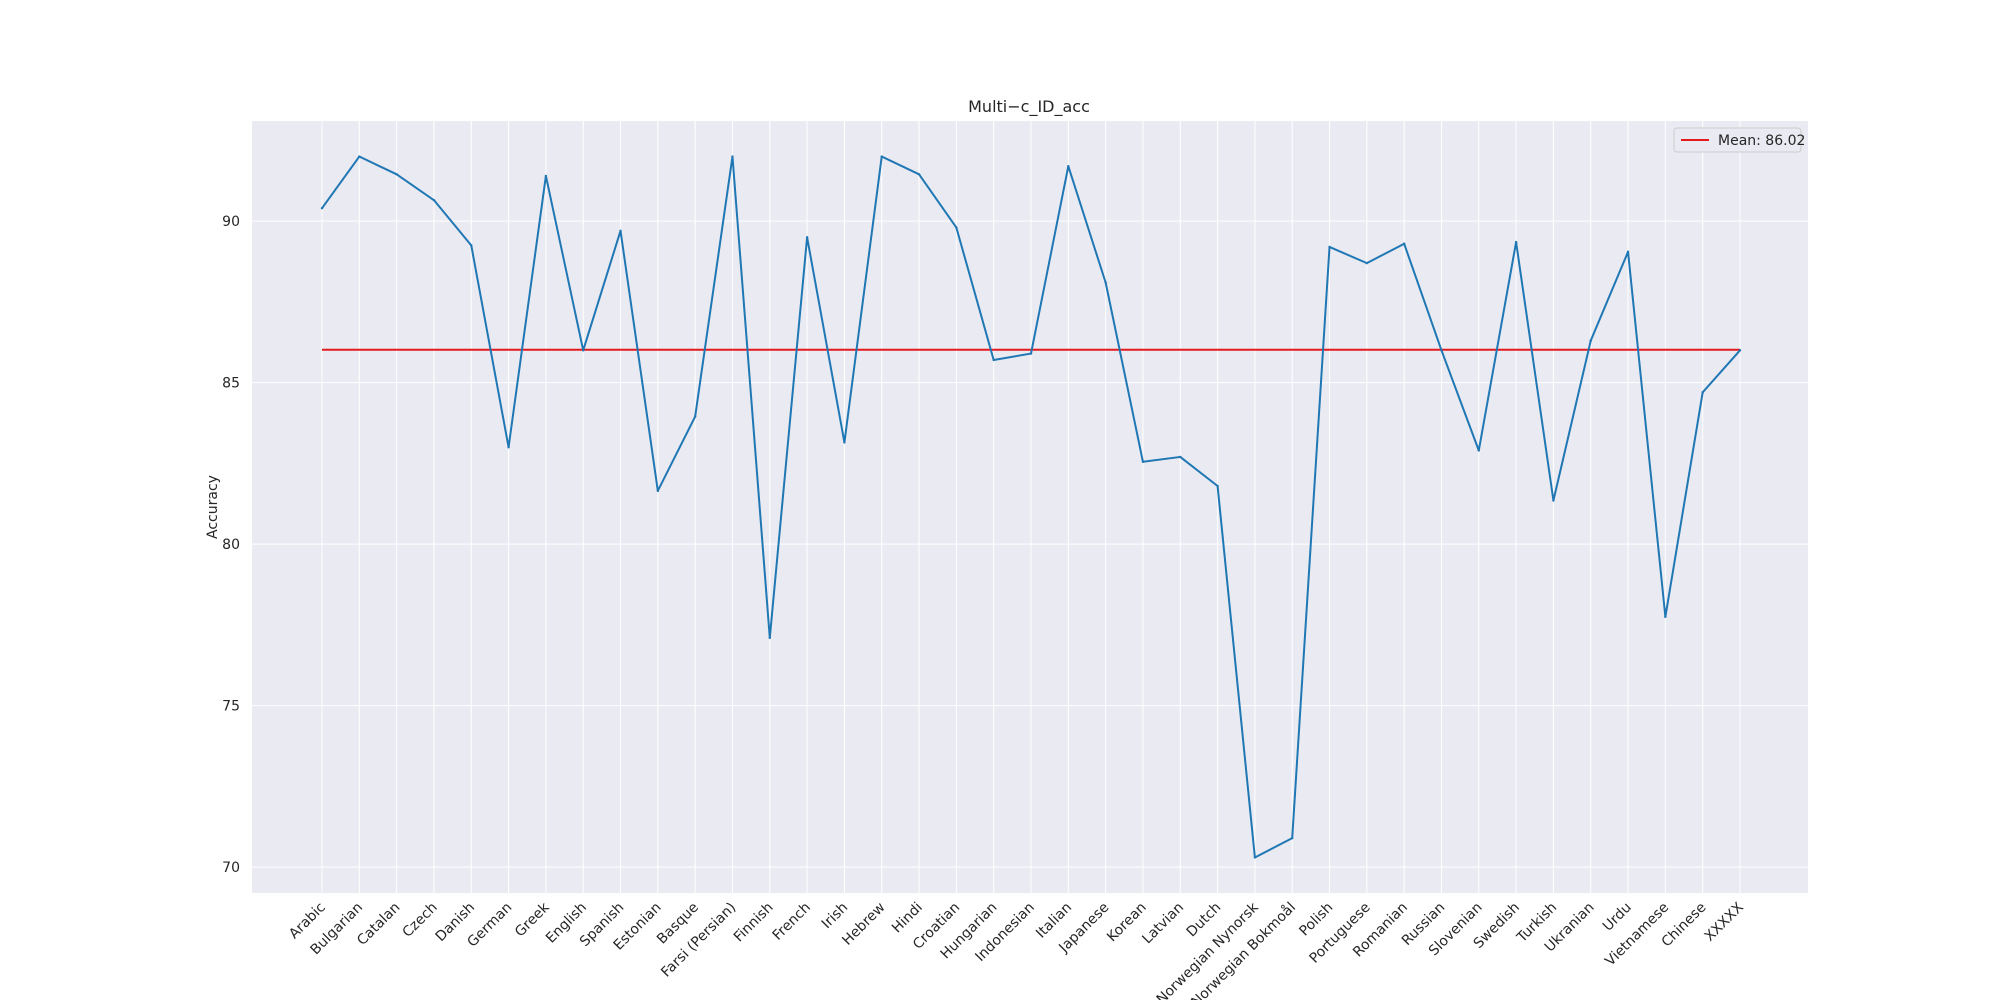 Image resolution: width=2000 pixels, height=1000 pixels. Describe the element at coordinates (792, 922) in the screenshot. I see `x-tick-label: French` at that location.